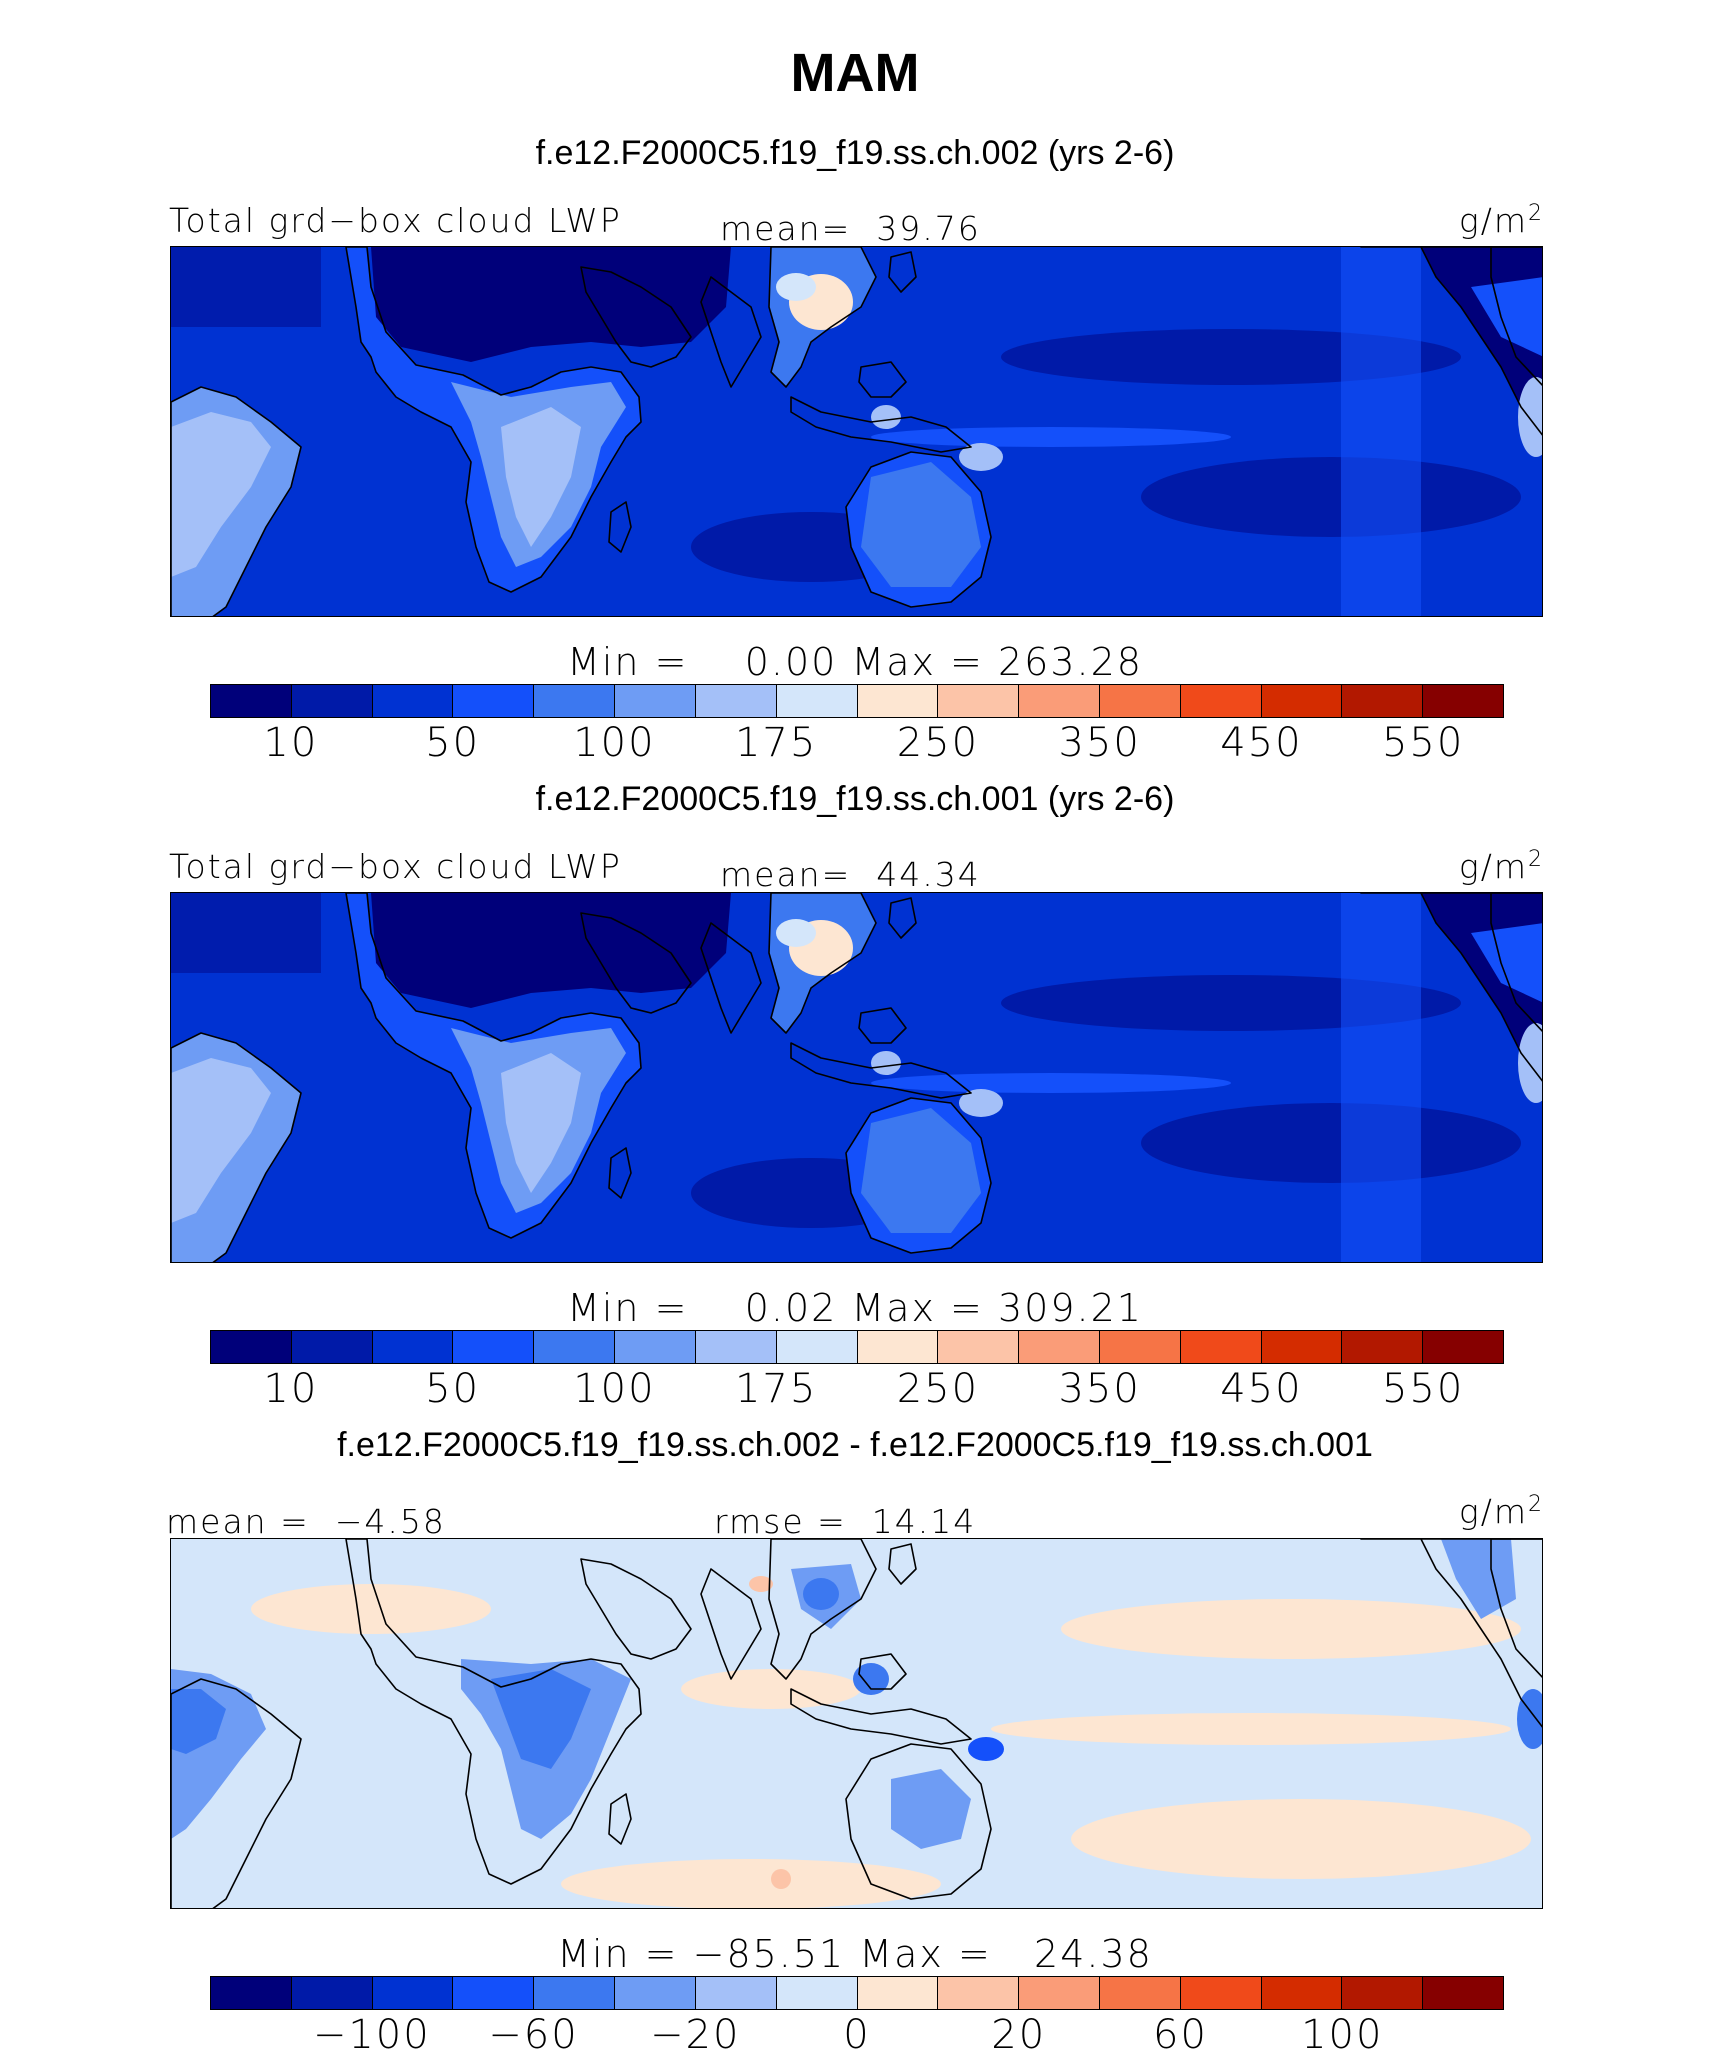 Image resolution: width=1710 pixels, height=2067 pixels. I want to click on panel-3-mean-label: mean = −4.58, so click(306, 1521).